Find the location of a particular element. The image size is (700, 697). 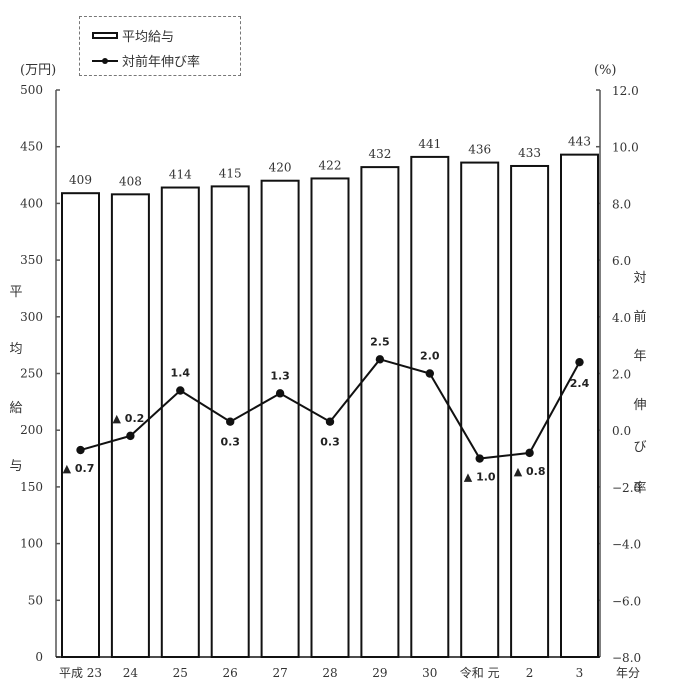

x-category-label: 令和 元 is located at coordinates (480, 672).